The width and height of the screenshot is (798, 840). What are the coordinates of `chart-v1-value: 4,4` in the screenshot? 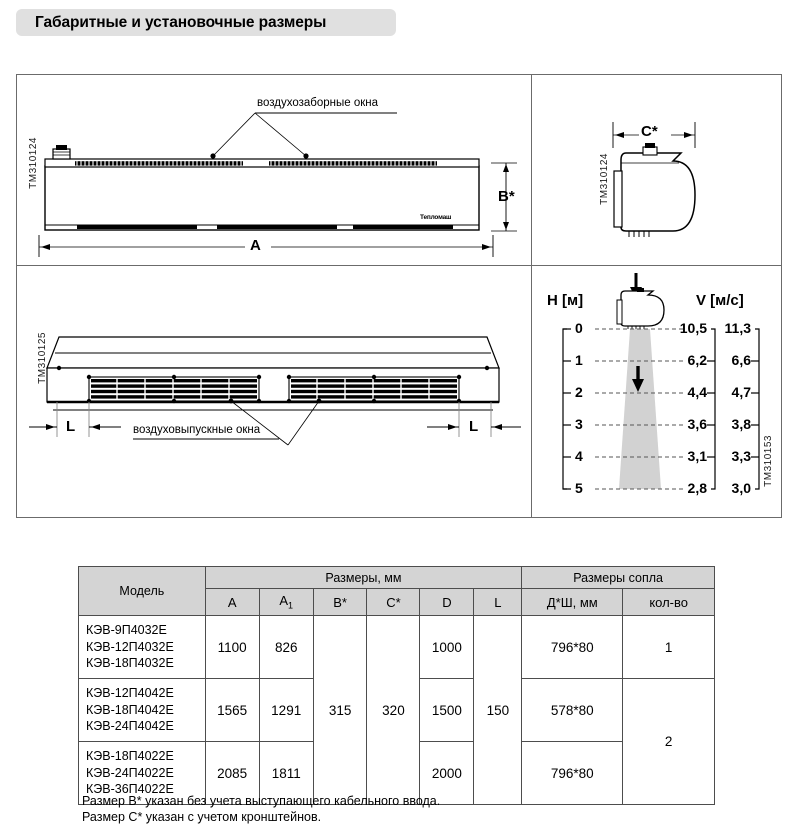 It's located at (697, 392).